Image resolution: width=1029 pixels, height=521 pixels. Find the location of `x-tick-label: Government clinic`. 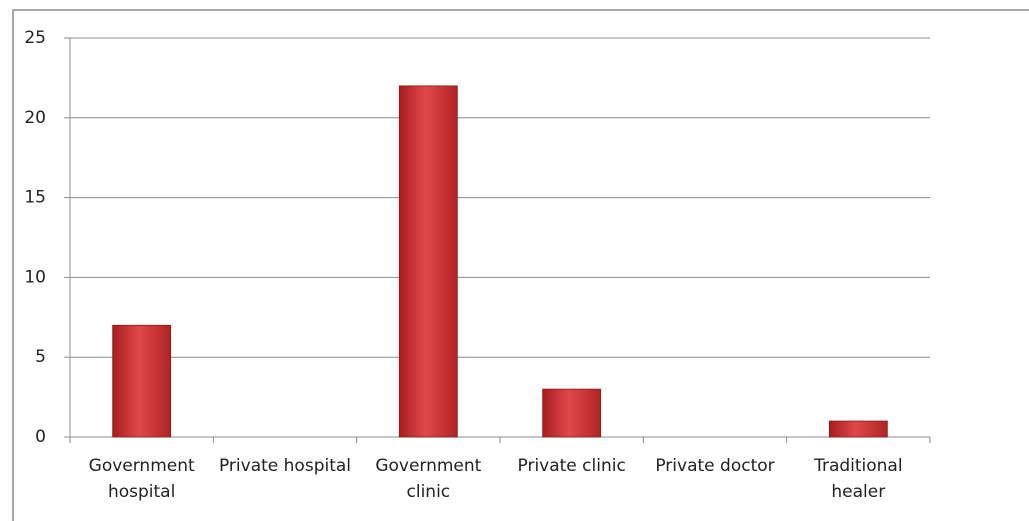

x-tick-label: Government clinic is located at coordinates (428, 479).